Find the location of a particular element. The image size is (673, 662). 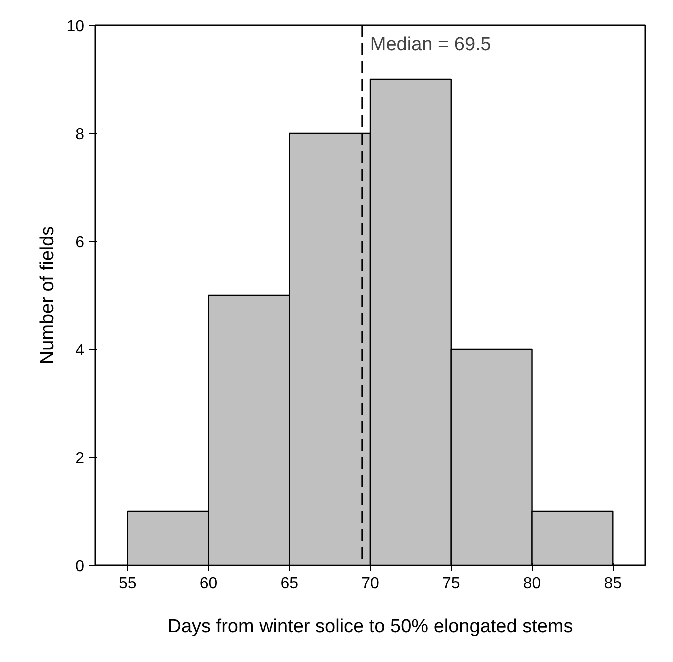

x-tick-label: 55 is located at coordinates (127, 584).